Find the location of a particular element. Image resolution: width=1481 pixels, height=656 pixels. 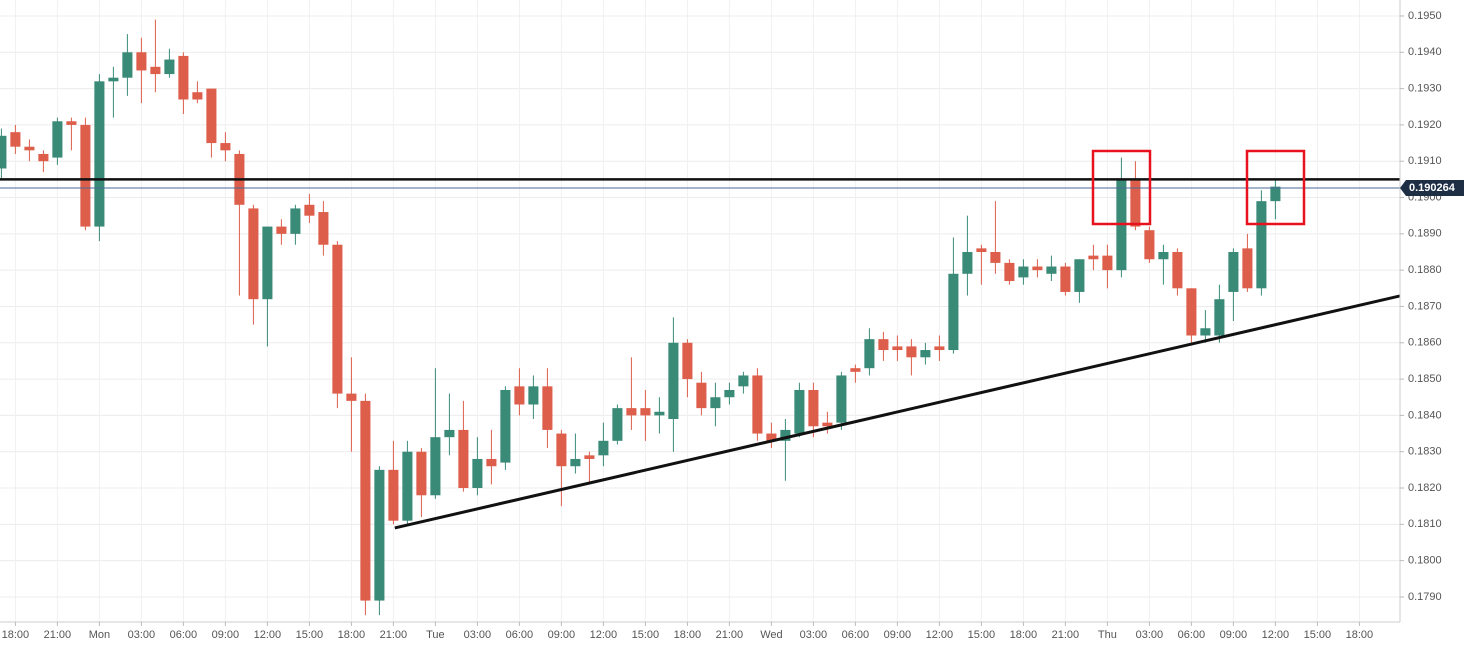

y-tick-label: 0.1890 is located at coordinates (1425, 234).